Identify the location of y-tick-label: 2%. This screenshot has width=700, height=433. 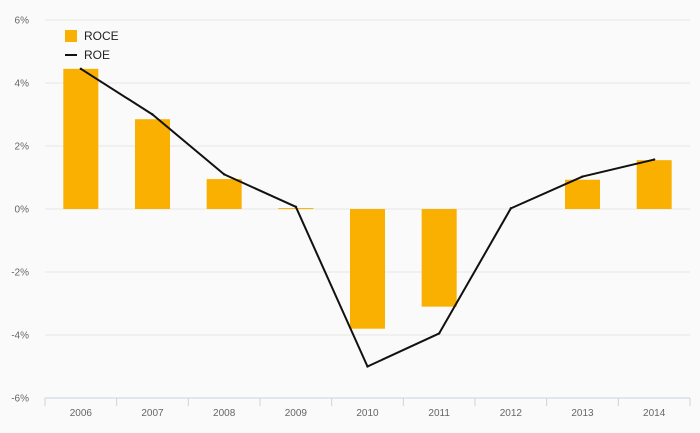
(22, 147).